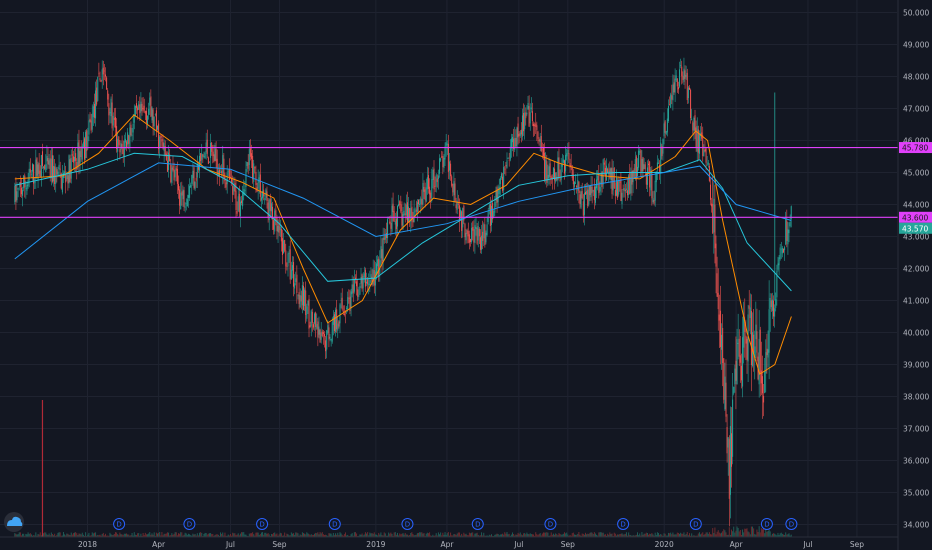 This screenshot has width=932, height=550. I want to click on price-label-text: 43.570, so click(915, 228).